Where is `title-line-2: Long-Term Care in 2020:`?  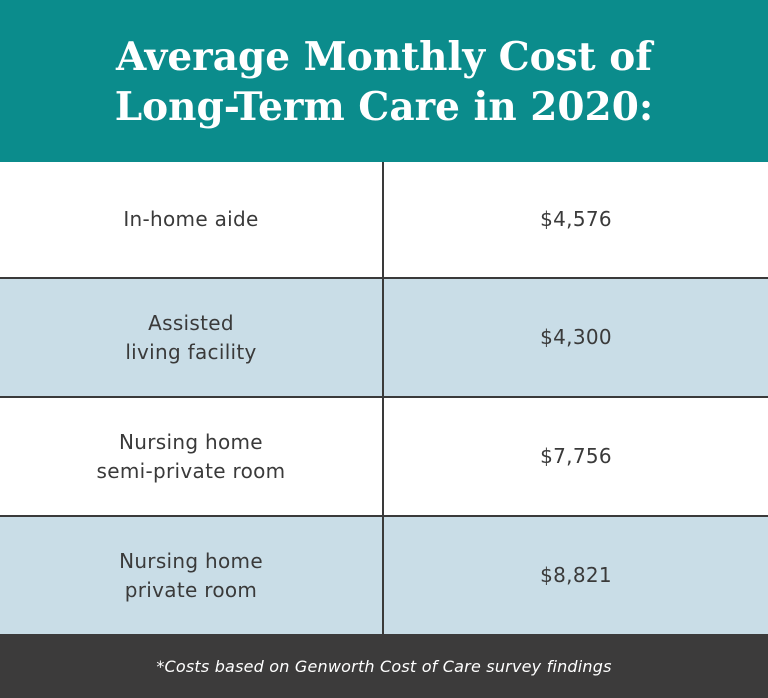
title-line-2: Long-Term Care in 2020: is located at coordinates (384, 107).